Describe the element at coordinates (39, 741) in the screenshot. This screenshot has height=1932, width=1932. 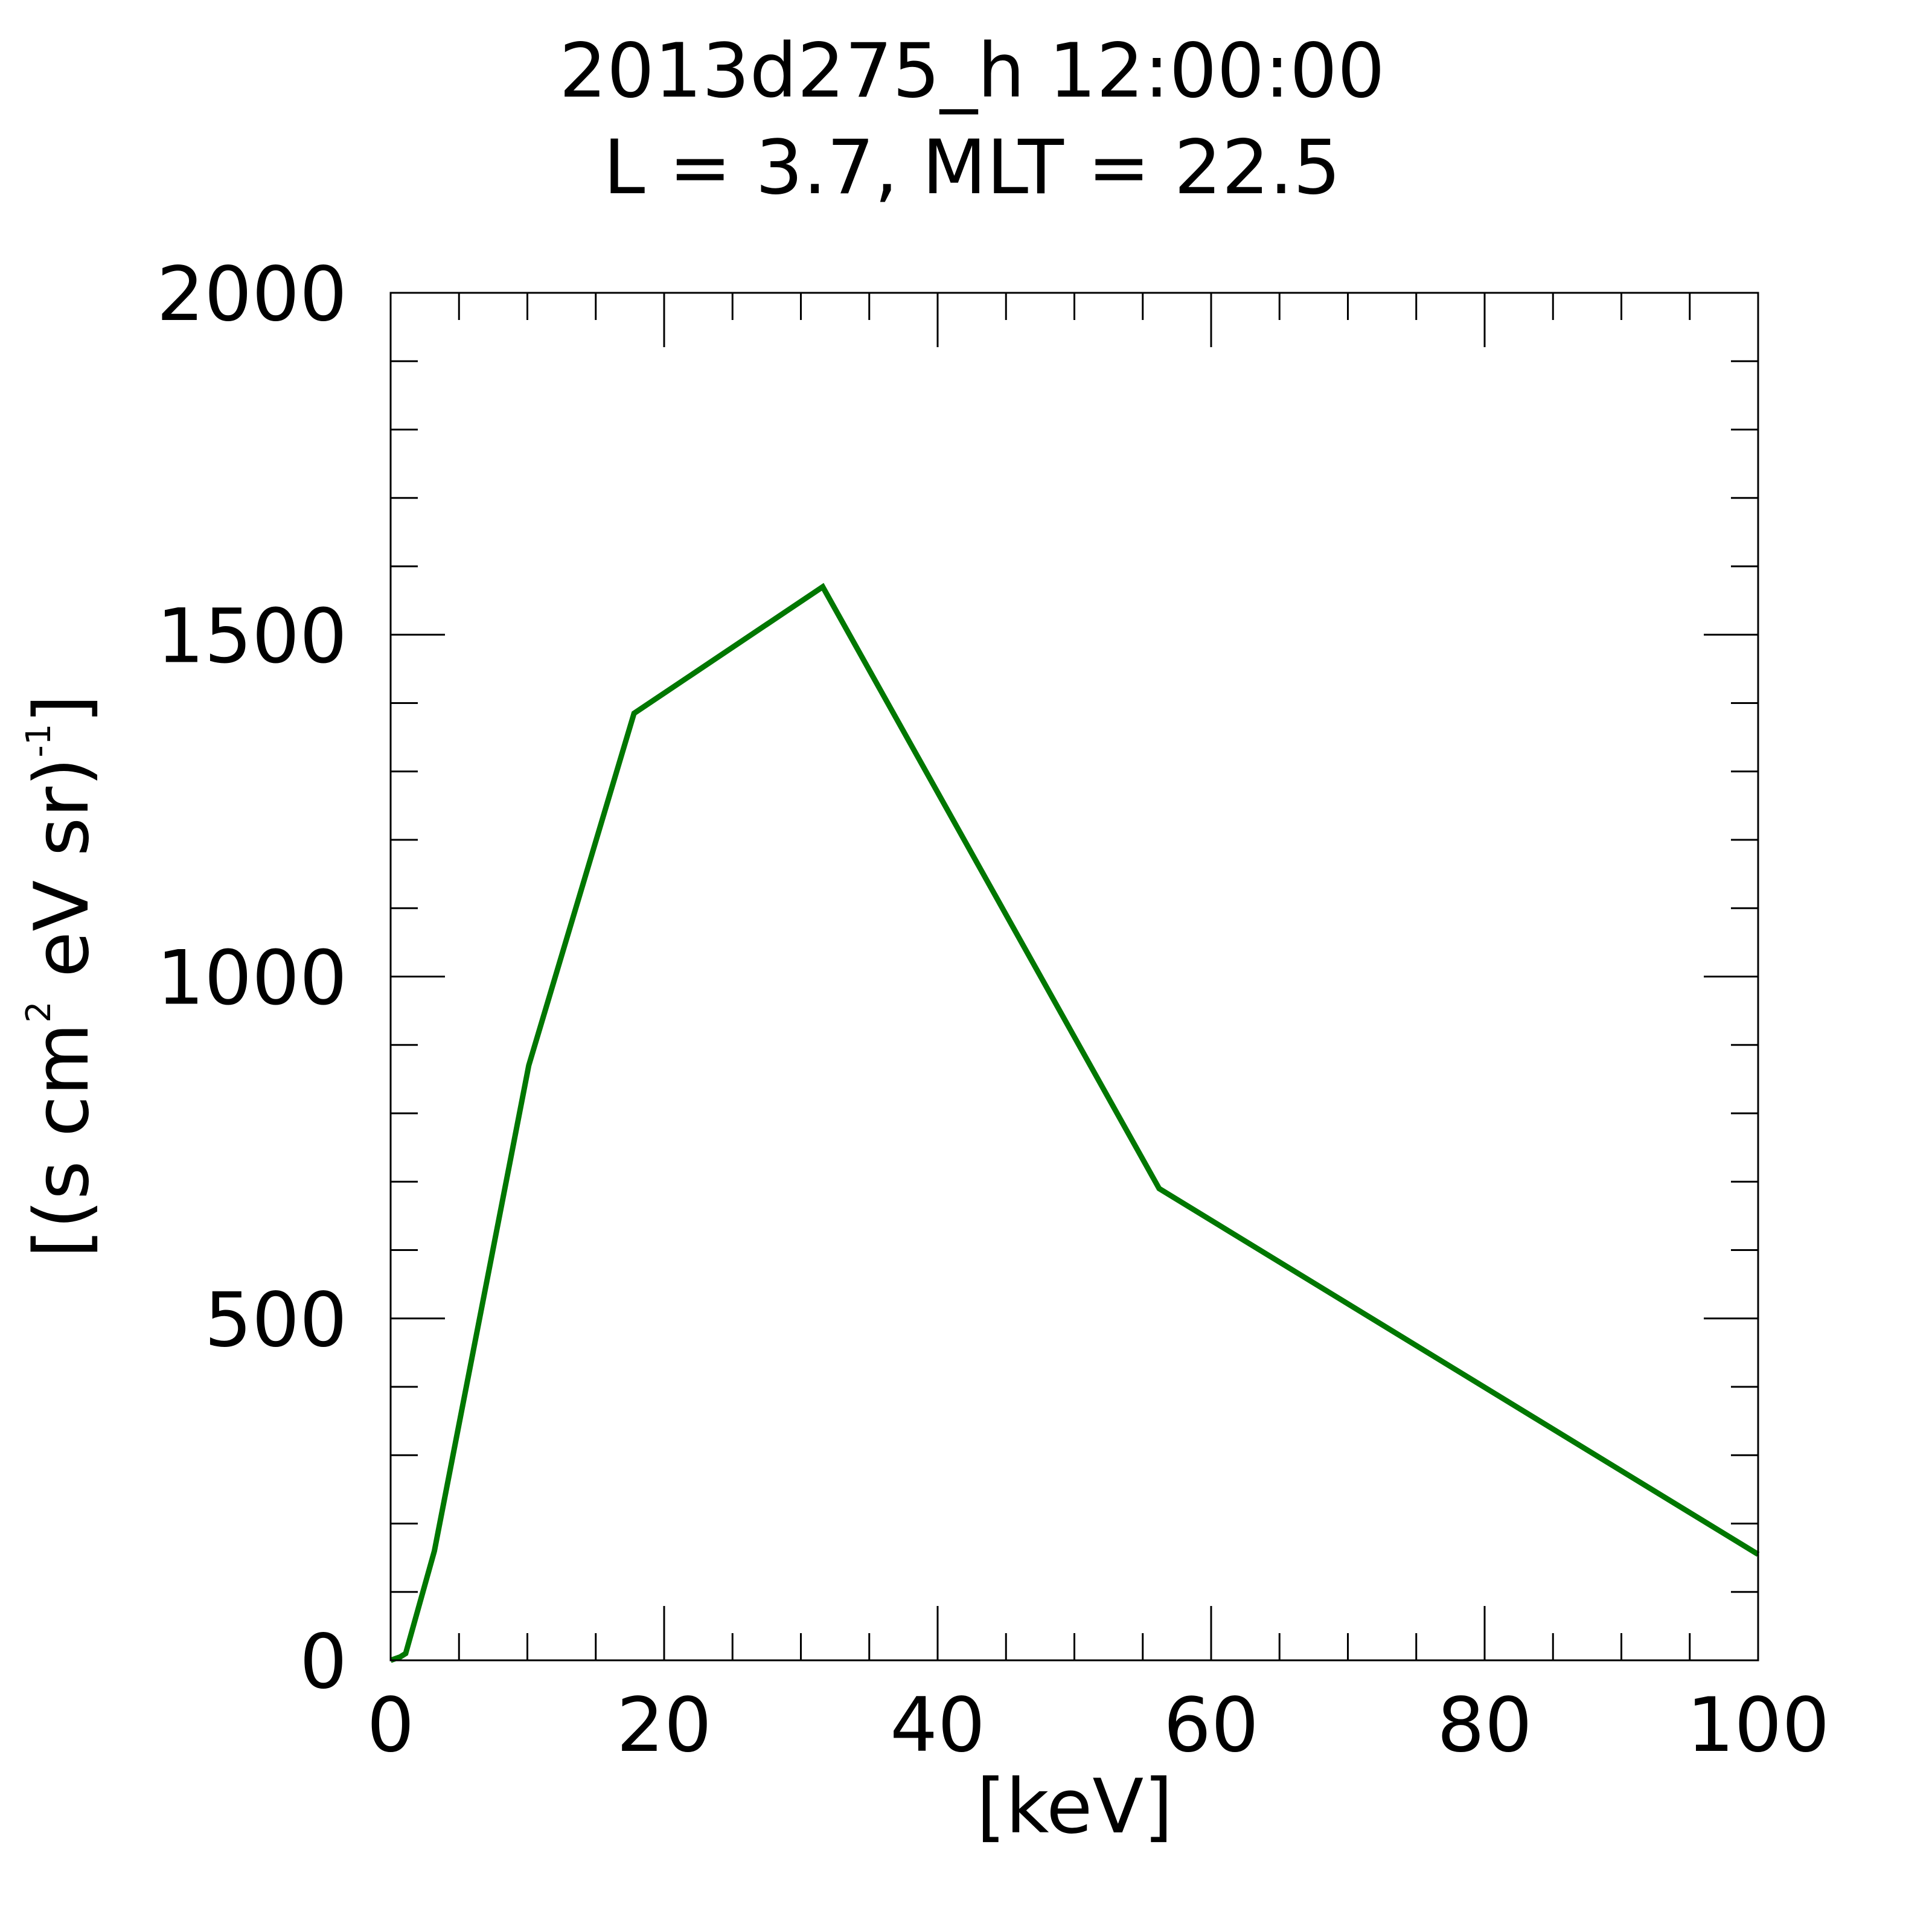
I see `y-axis-label-sup2: -1` at that location.